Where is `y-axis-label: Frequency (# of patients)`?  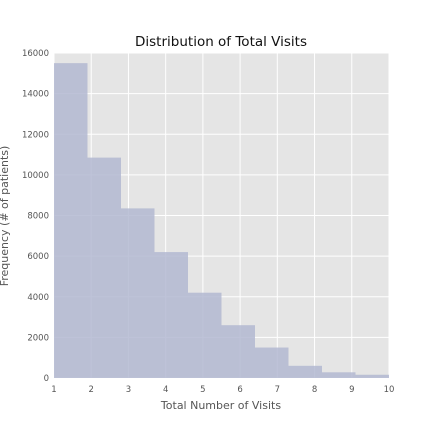 y-axis-label: Frequency (# of patients) is located at coordinates (5, 216).